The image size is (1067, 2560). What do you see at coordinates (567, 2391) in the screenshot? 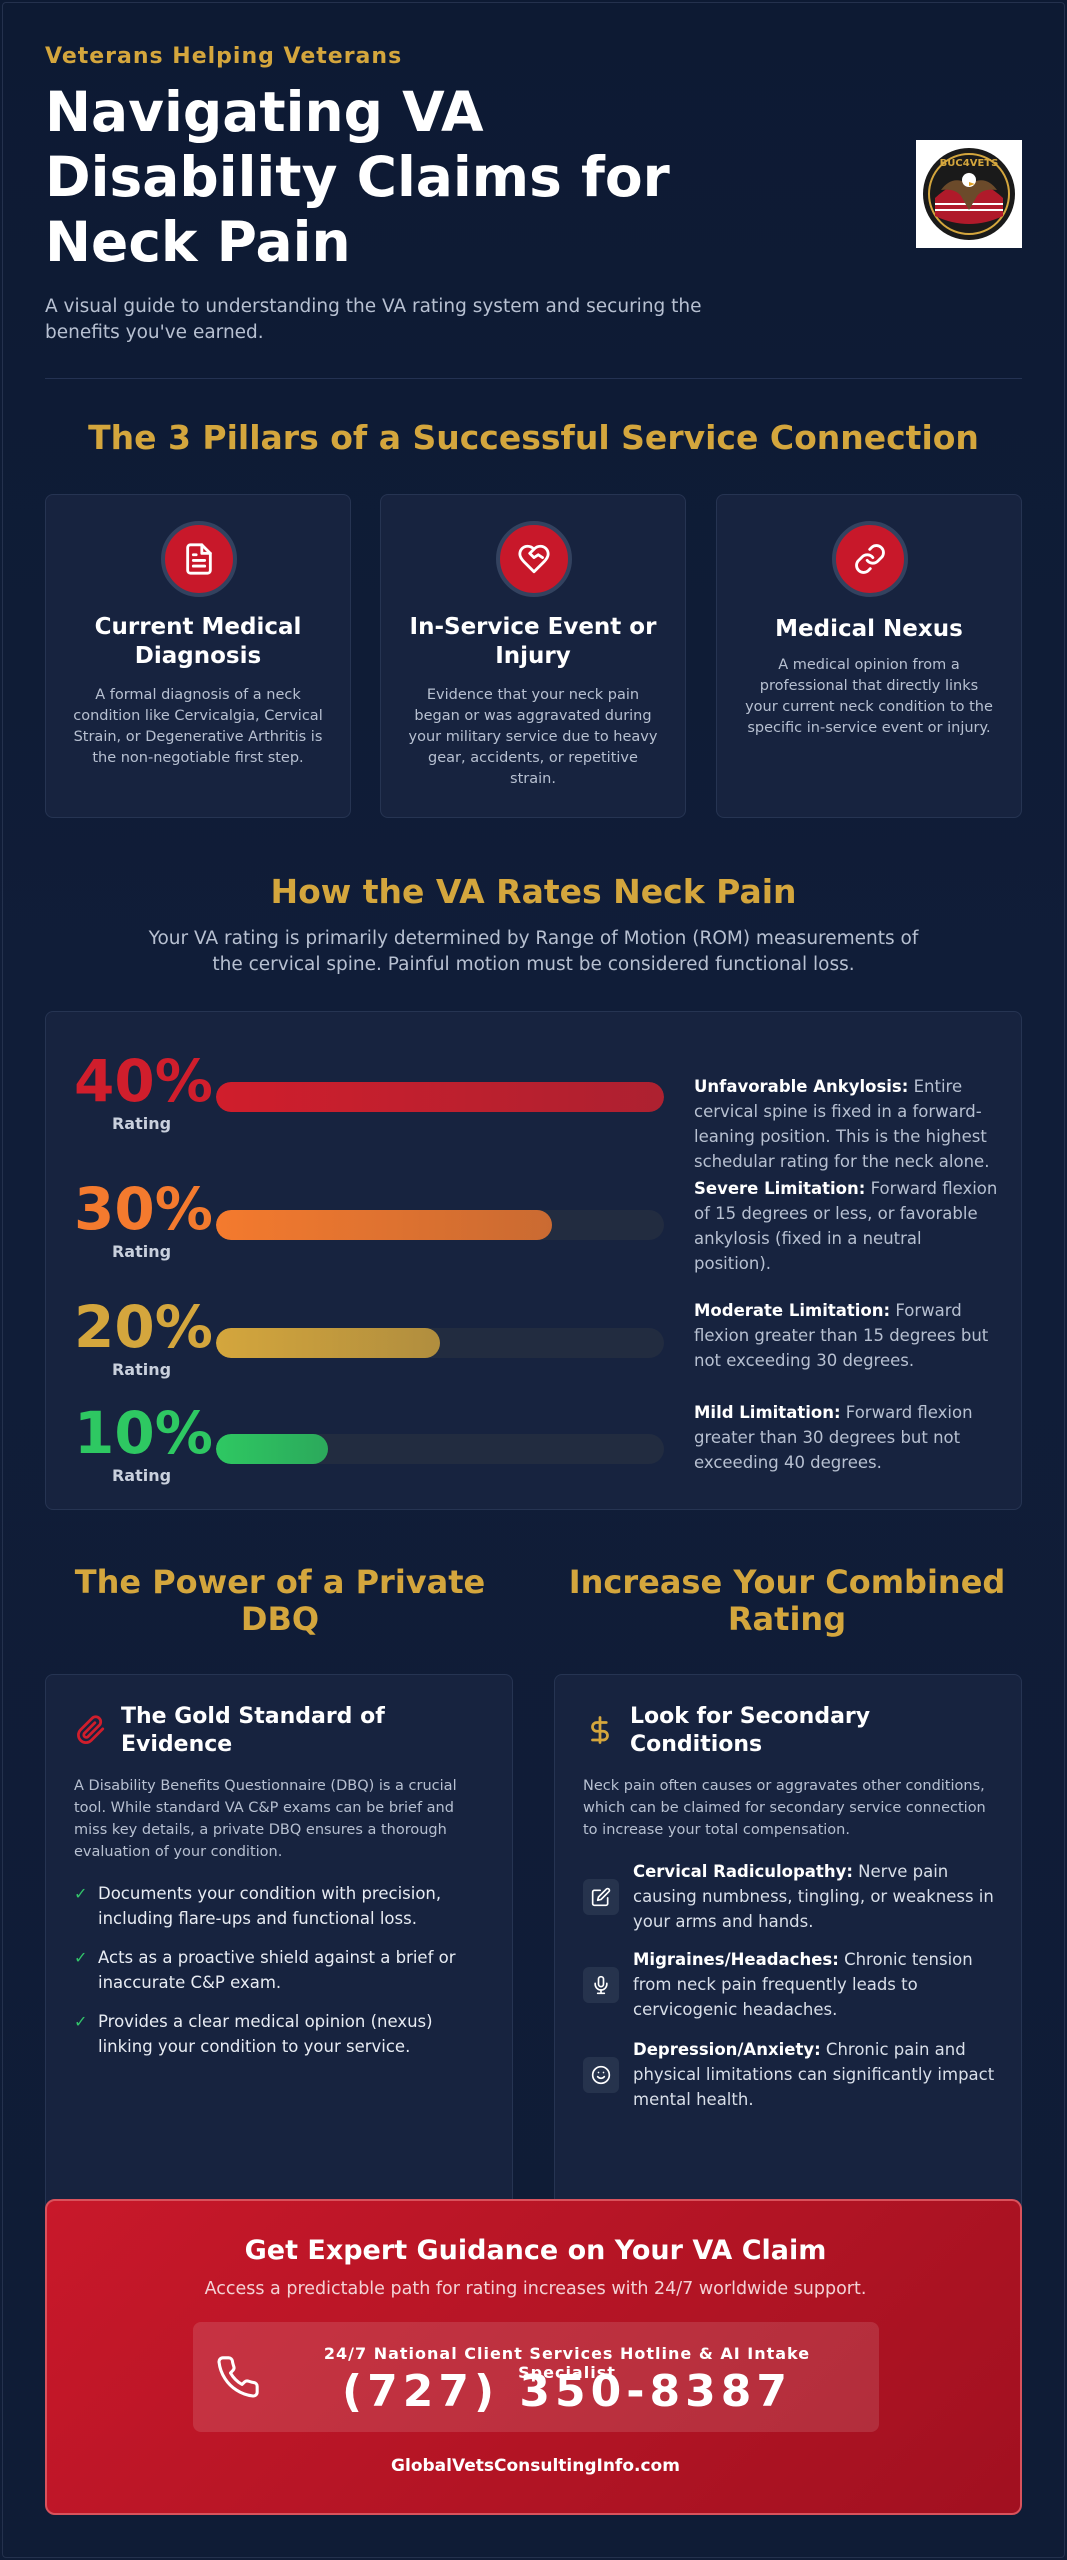
I see `hotline-phone-number: (727) 350-8387` at bounding box center [567, 2391].